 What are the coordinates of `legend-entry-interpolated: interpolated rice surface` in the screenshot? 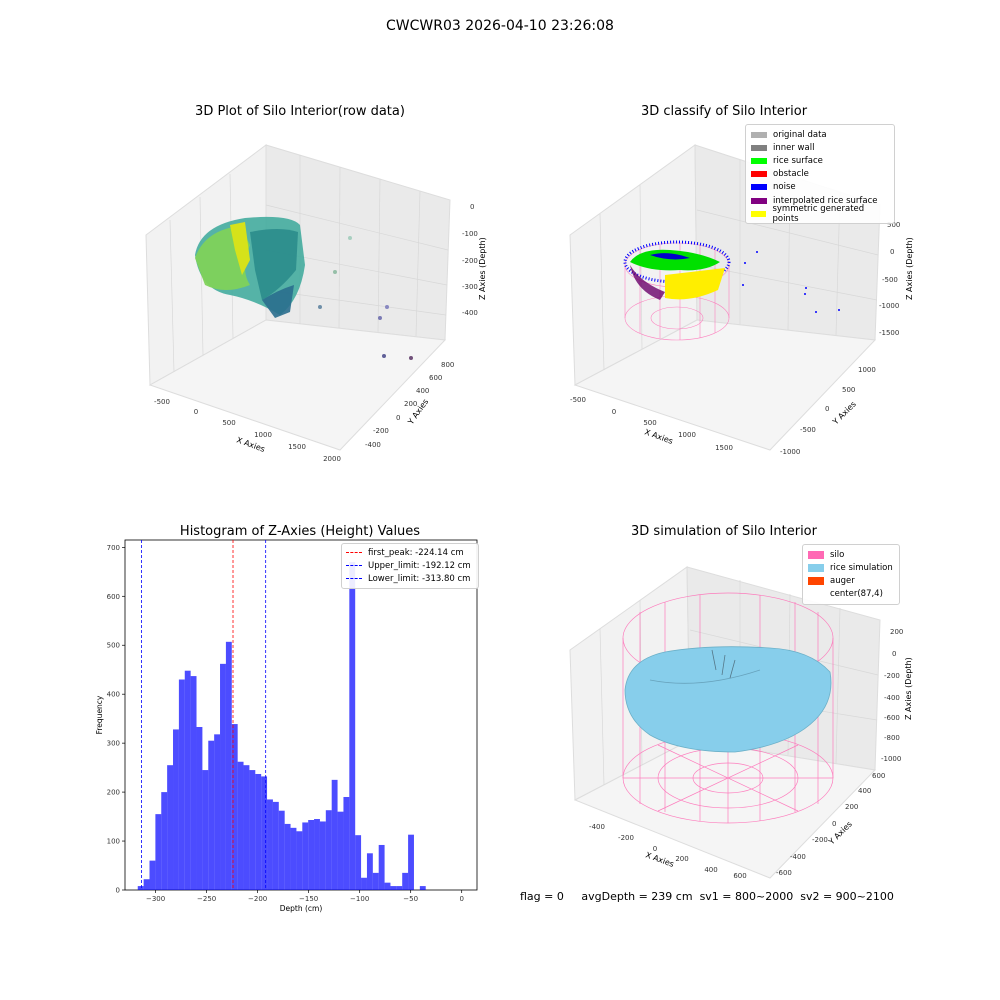 It's located at (820, 200).